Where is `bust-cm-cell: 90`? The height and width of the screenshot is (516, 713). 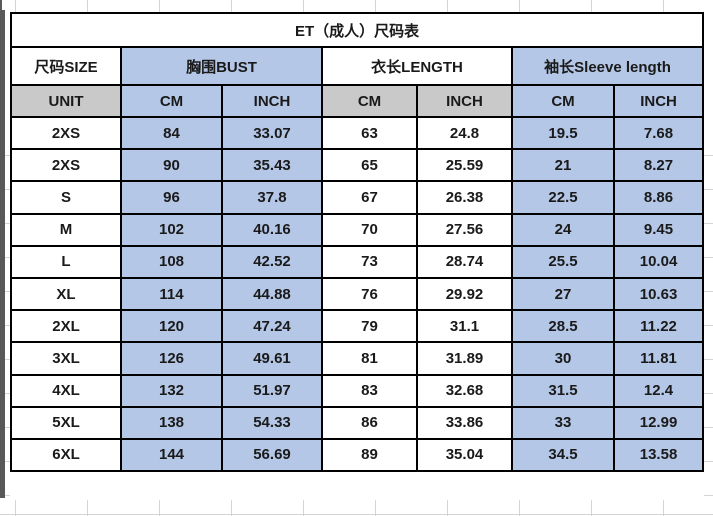
bust-cm-cell: 90 is located at coordinates (171, 165).